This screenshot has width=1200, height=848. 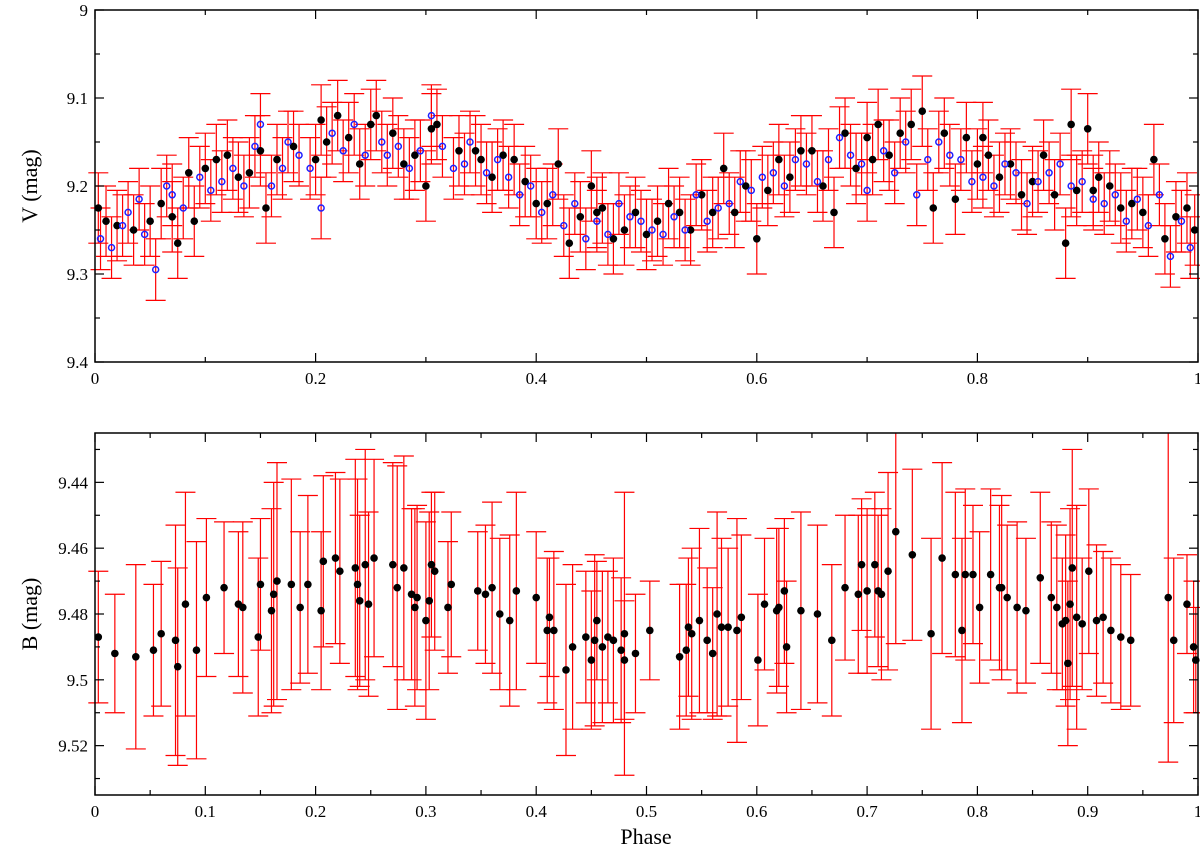 I want to click on v-y-axis-title: V (mag), so click(x=29, y=186).